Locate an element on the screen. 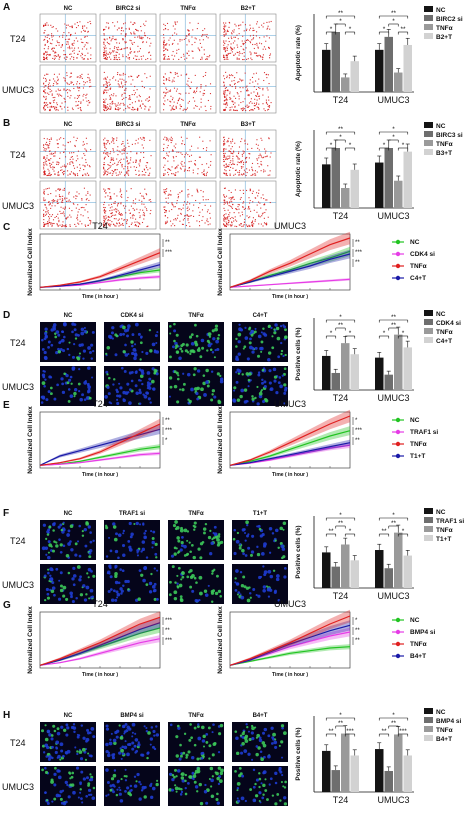  legend-marker is located at coordinates (398, 242).